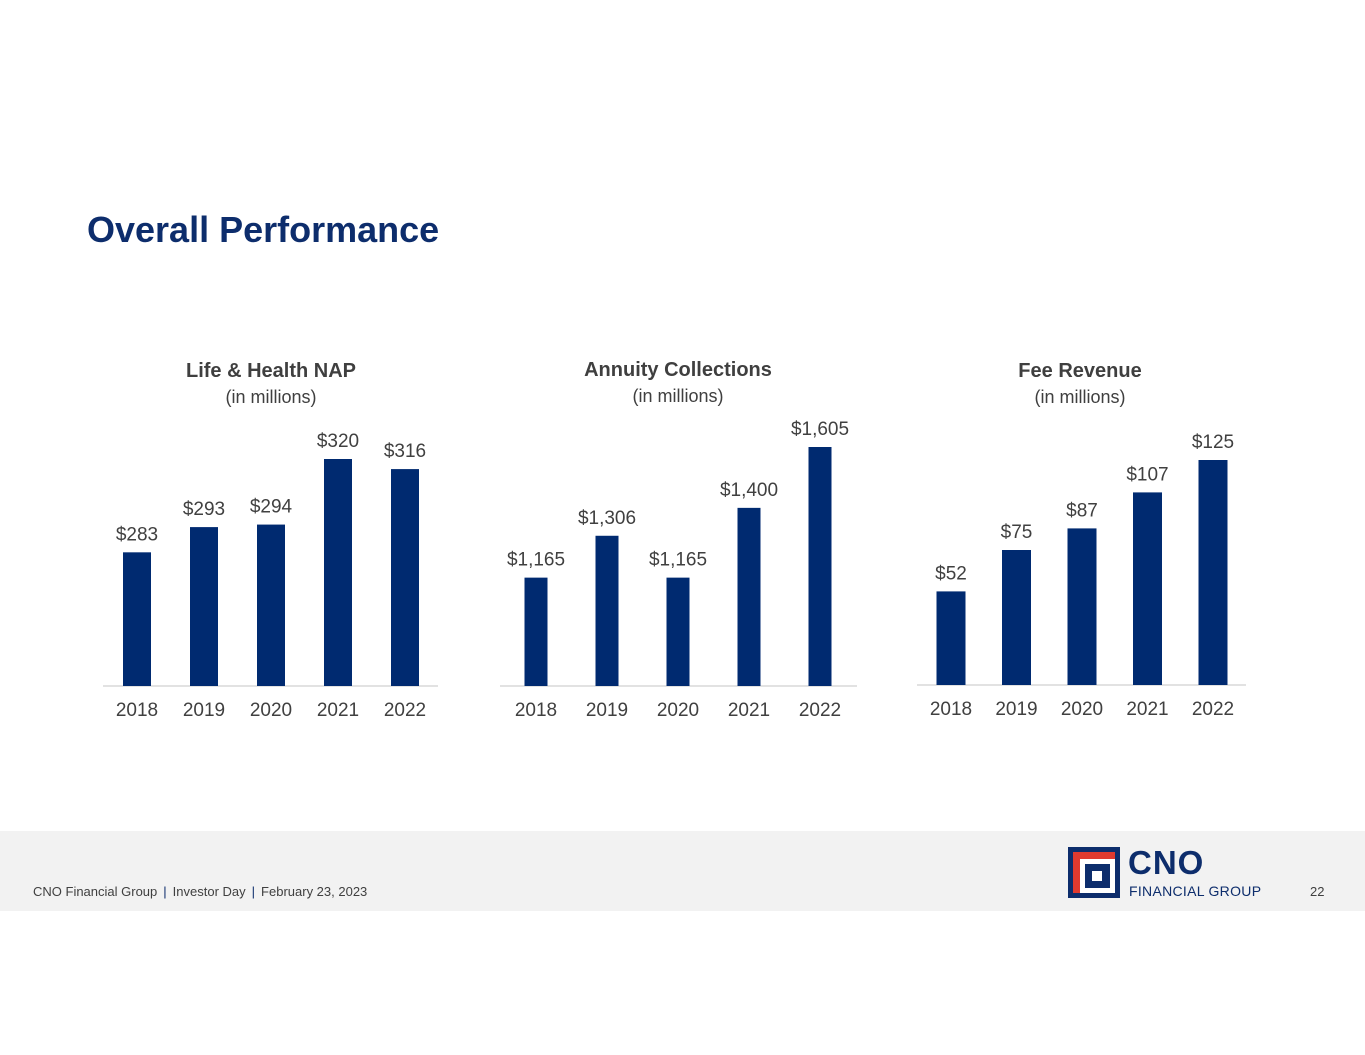 The height and width of the screenshot is (1055, 1365). I want to click on page-number: 22, so click(1317, 891).